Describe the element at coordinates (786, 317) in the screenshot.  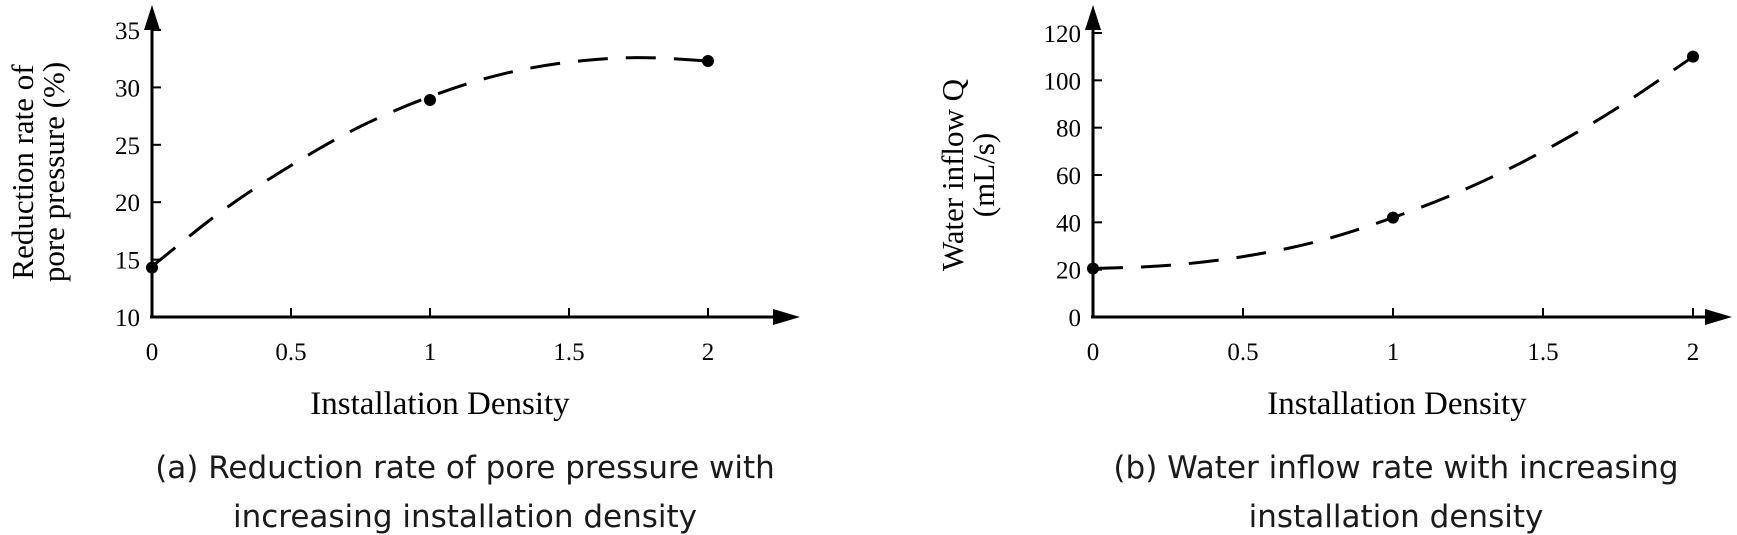
I see `chart-a-x-axis-arrow` at that location.